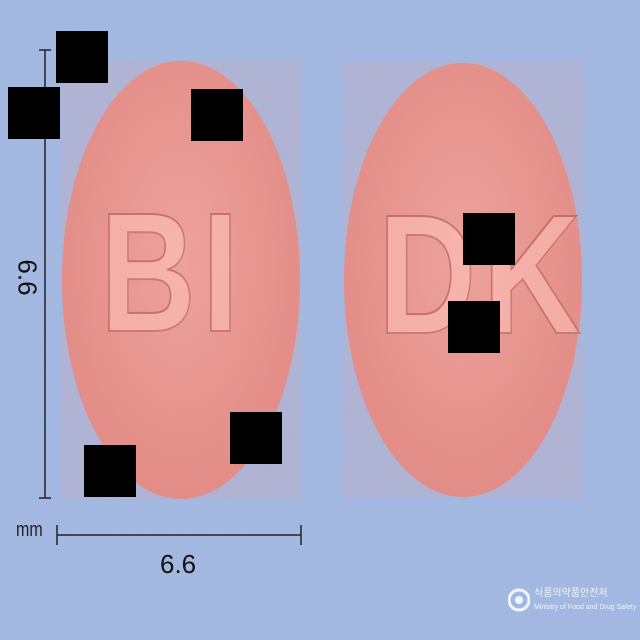  I want to click on height-measurement: 6.6, so click(27, 277).